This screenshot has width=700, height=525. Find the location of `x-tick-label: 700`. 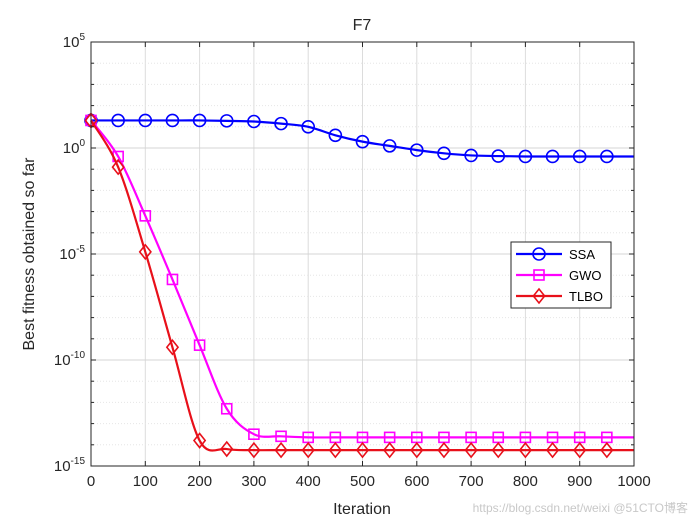

x-tick-label: 700 is located at coordinates (471, 481).